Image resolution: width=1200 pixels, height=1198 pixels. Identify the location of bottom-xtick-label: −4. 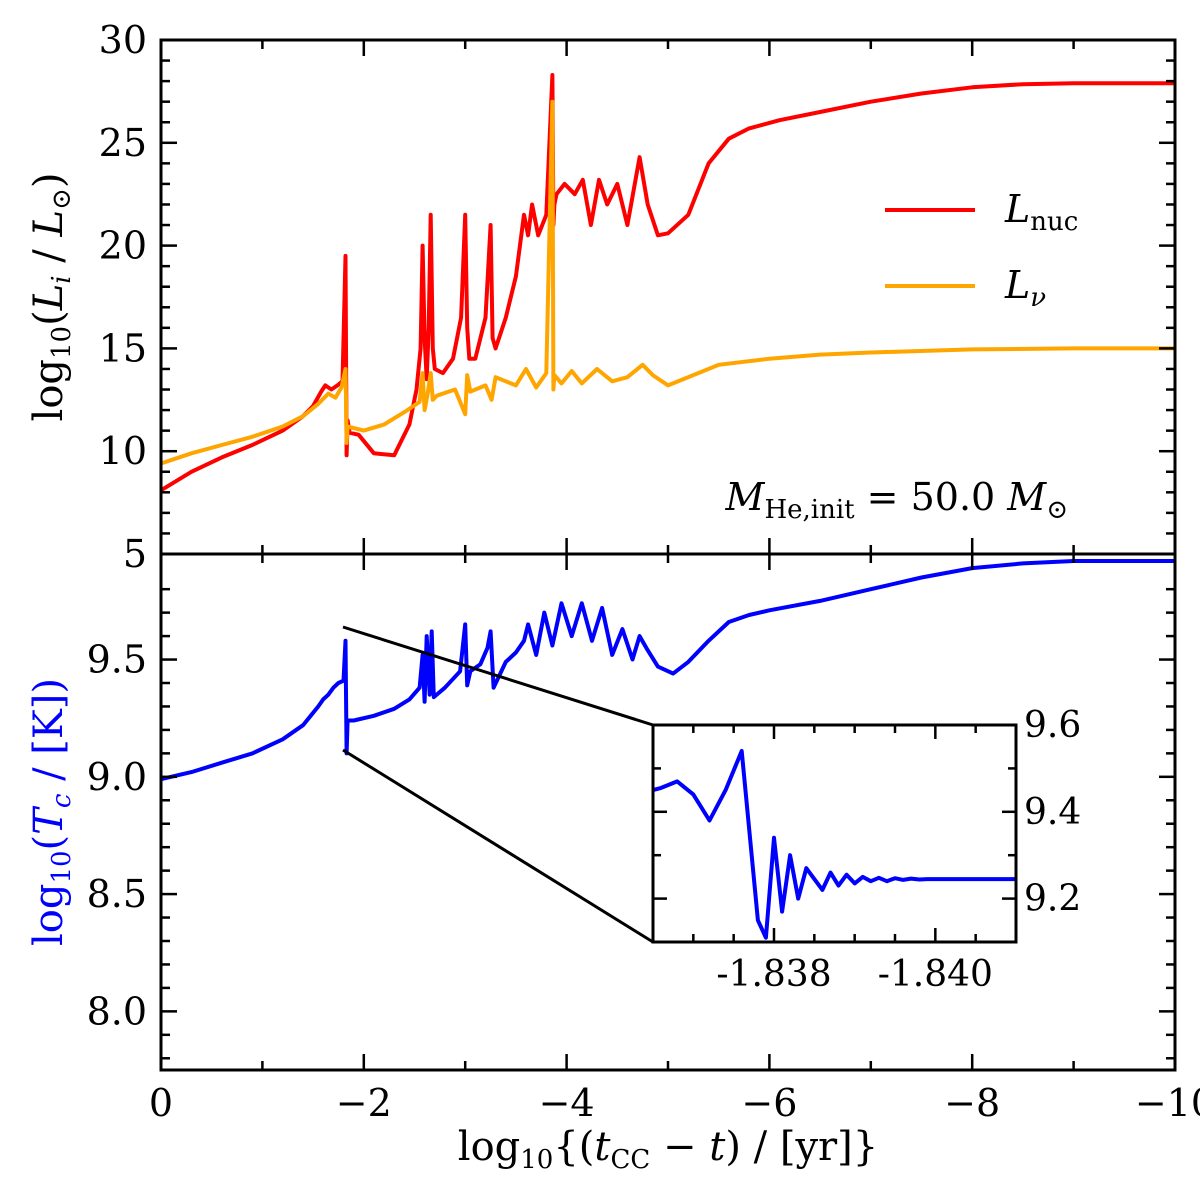
(567, 1103).